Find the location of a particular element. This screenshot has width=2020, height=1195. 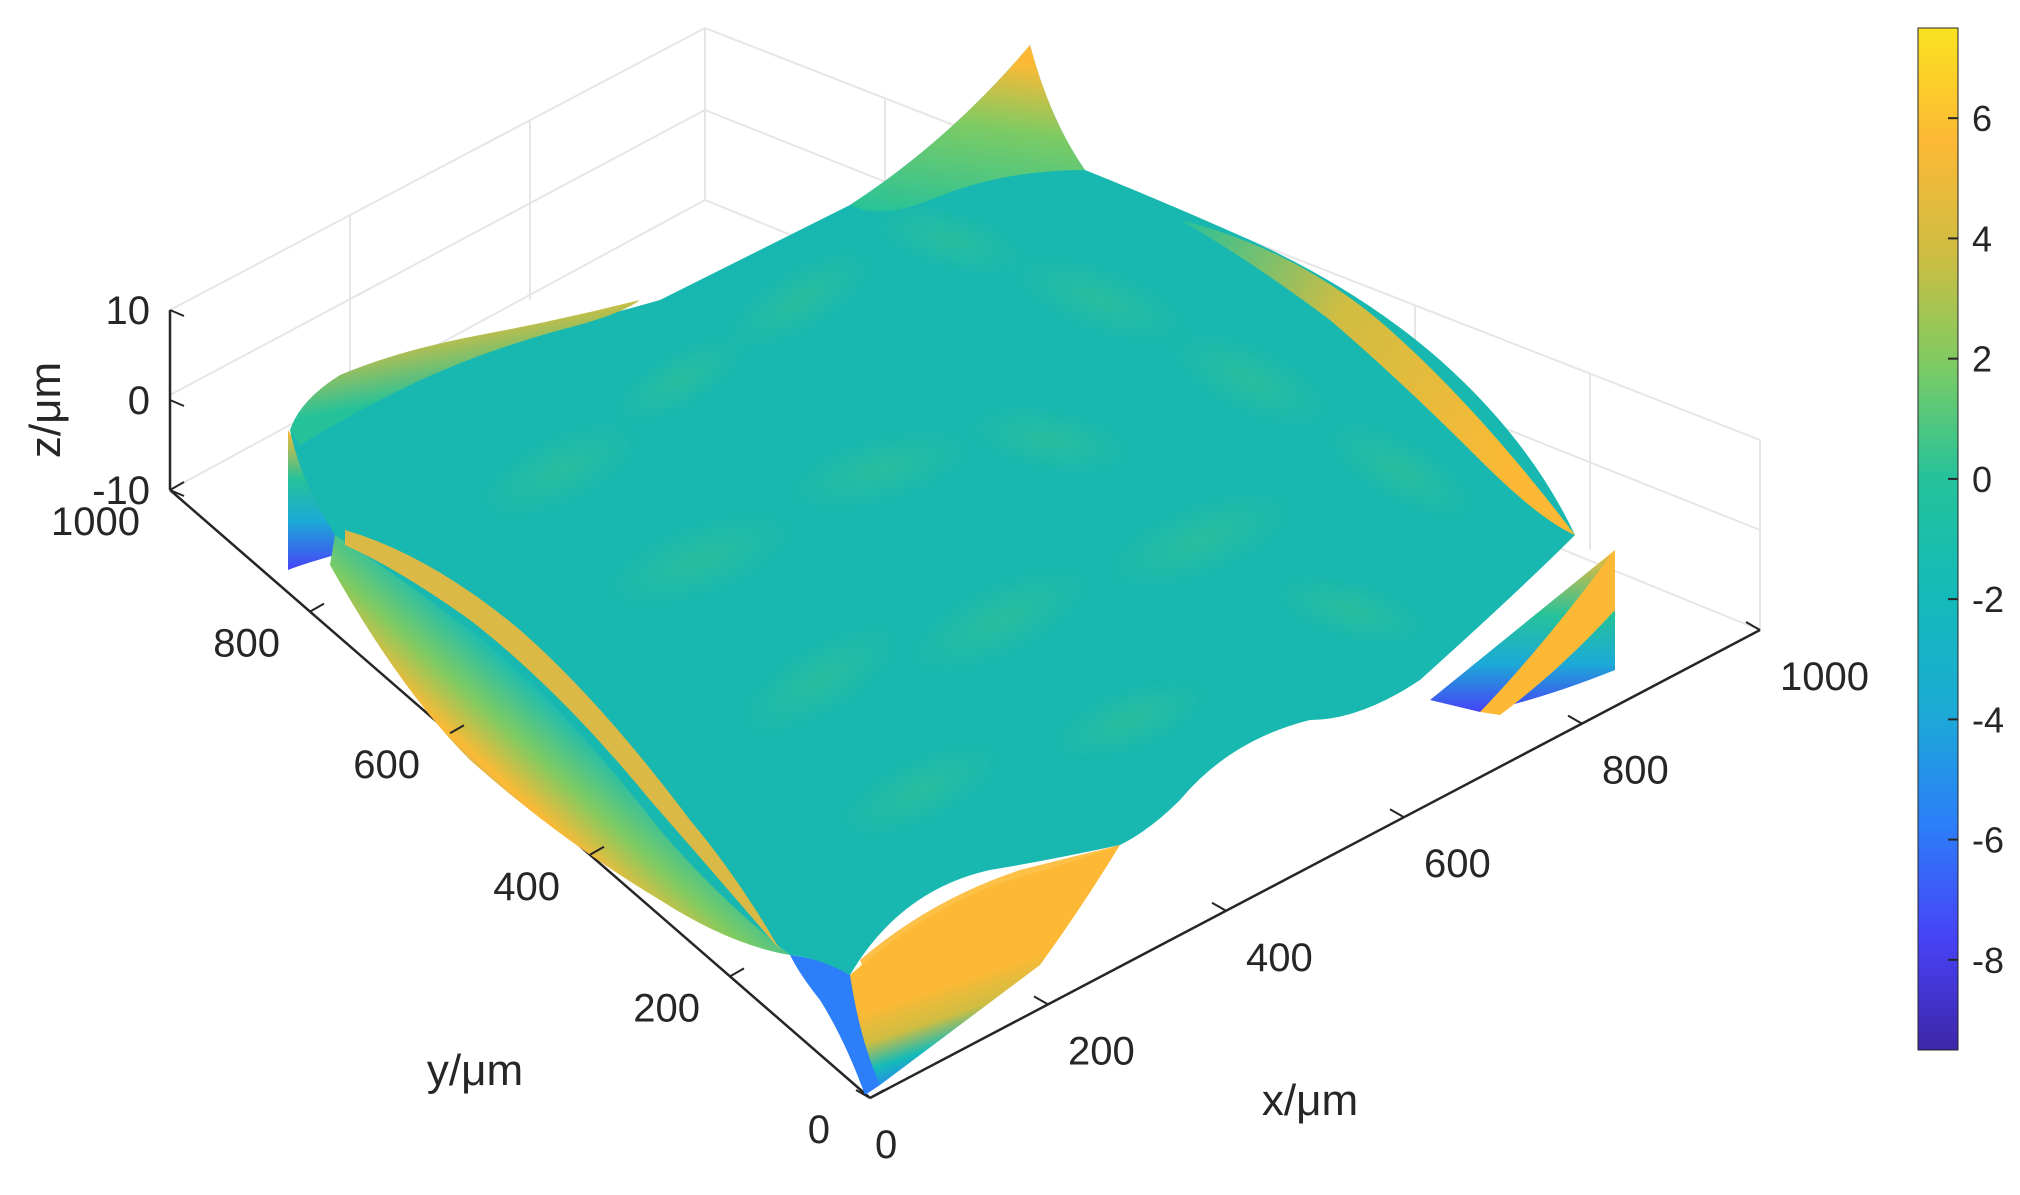

z-tick-label: -10 is located at coordinates (121, 491).